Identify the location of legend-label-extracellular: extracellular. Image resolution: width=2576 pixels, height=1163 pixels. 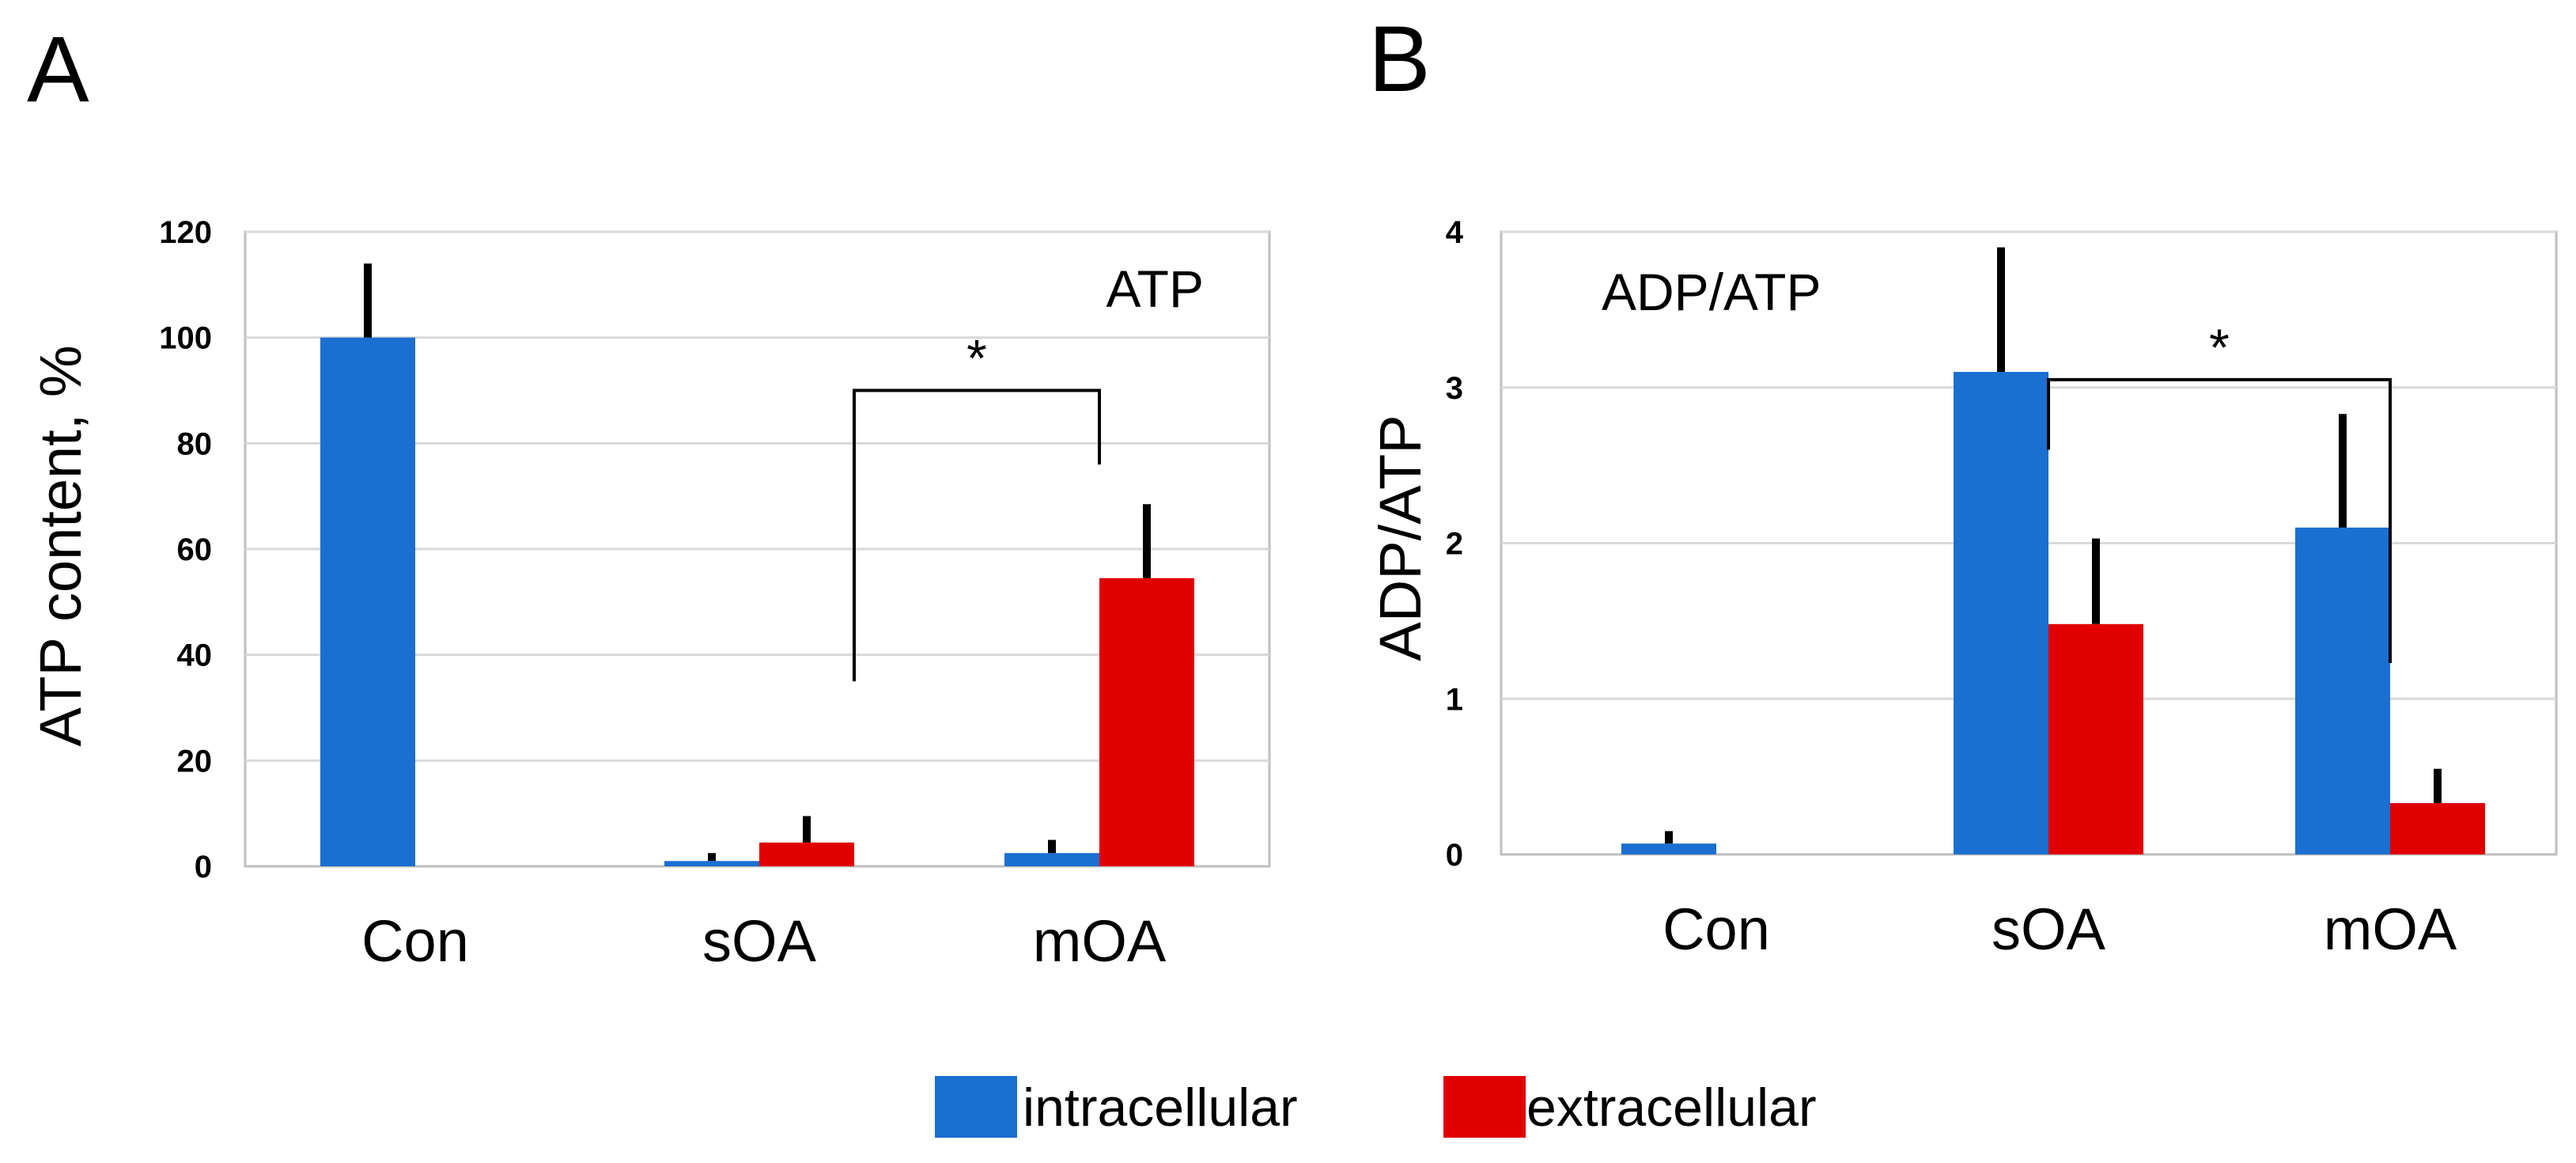
(1672, 1108).